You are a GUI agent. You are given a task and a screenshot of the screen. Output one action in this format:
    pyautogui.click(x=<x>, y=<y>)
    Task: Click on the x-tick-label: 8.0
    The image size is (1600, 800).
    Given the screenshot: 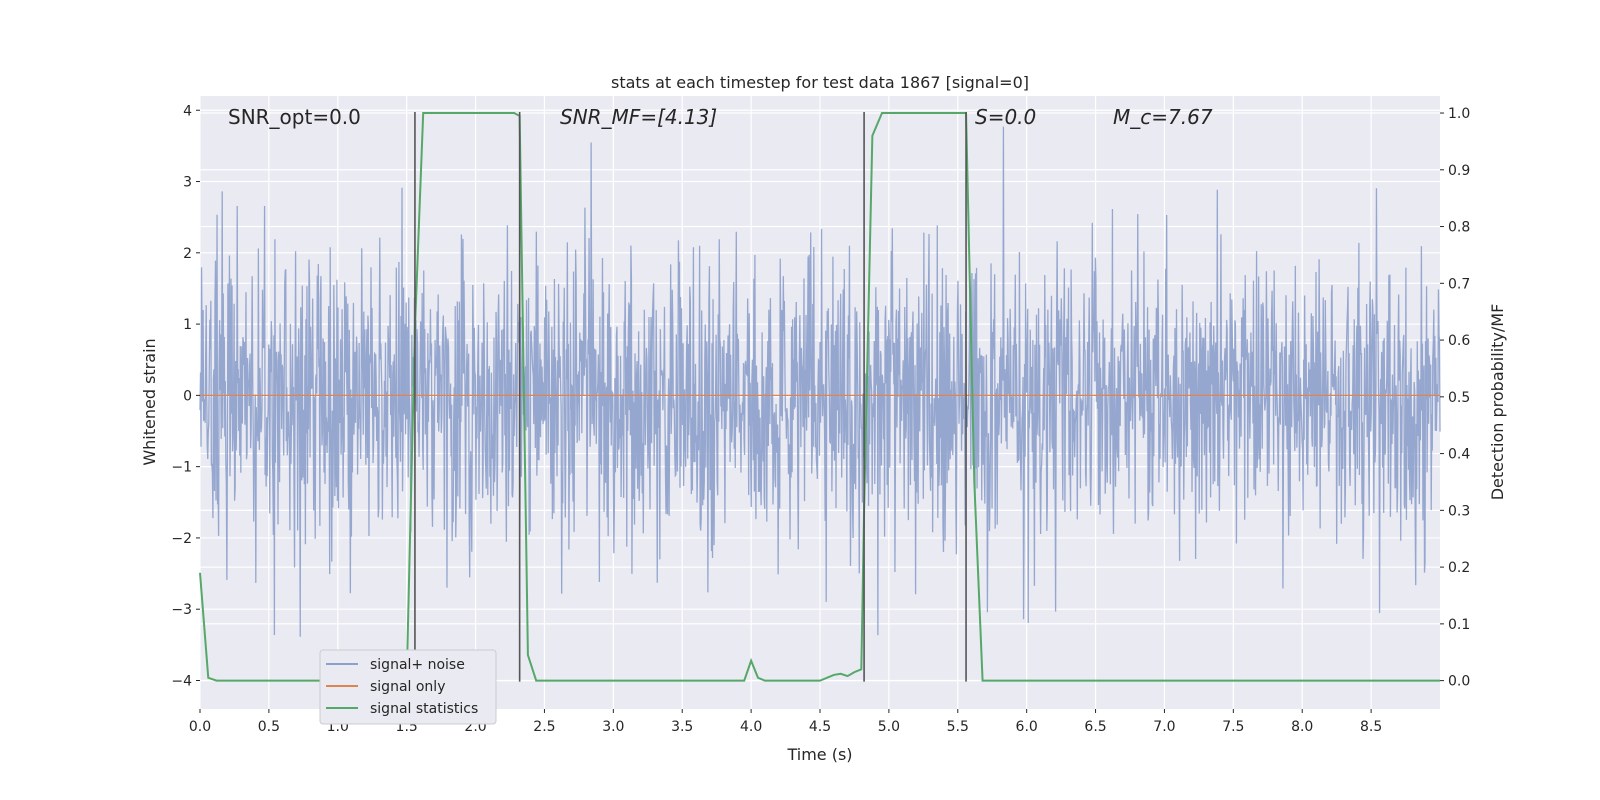 What is the action you would take?
    pyautogui.click(x=1302, y=727)
    